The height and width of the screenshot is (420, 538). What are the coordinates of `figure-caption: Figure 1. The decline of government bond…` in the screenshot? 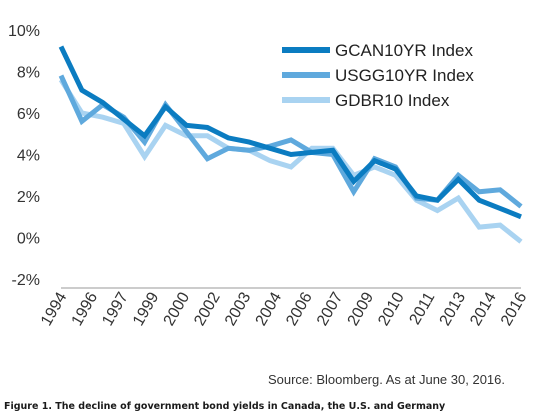 It's located at (225, 406).